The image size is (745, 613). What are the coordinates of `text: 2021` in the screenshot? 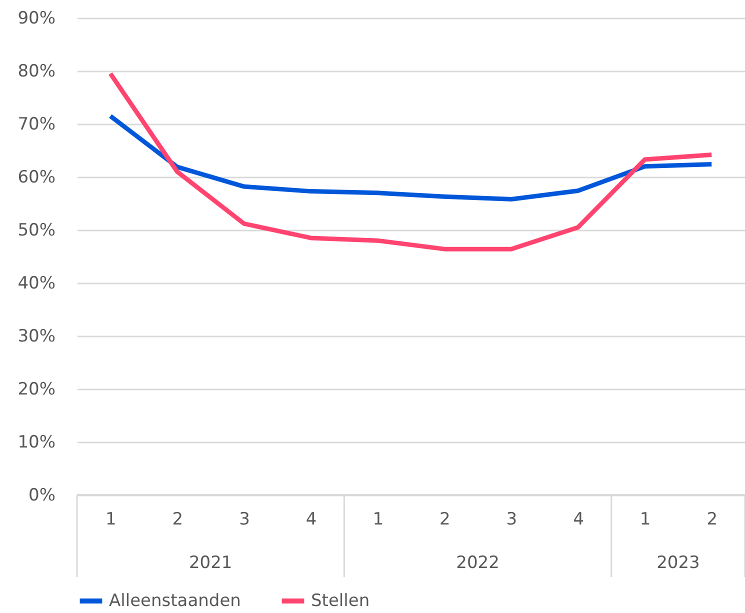 It's located at (210, 563).